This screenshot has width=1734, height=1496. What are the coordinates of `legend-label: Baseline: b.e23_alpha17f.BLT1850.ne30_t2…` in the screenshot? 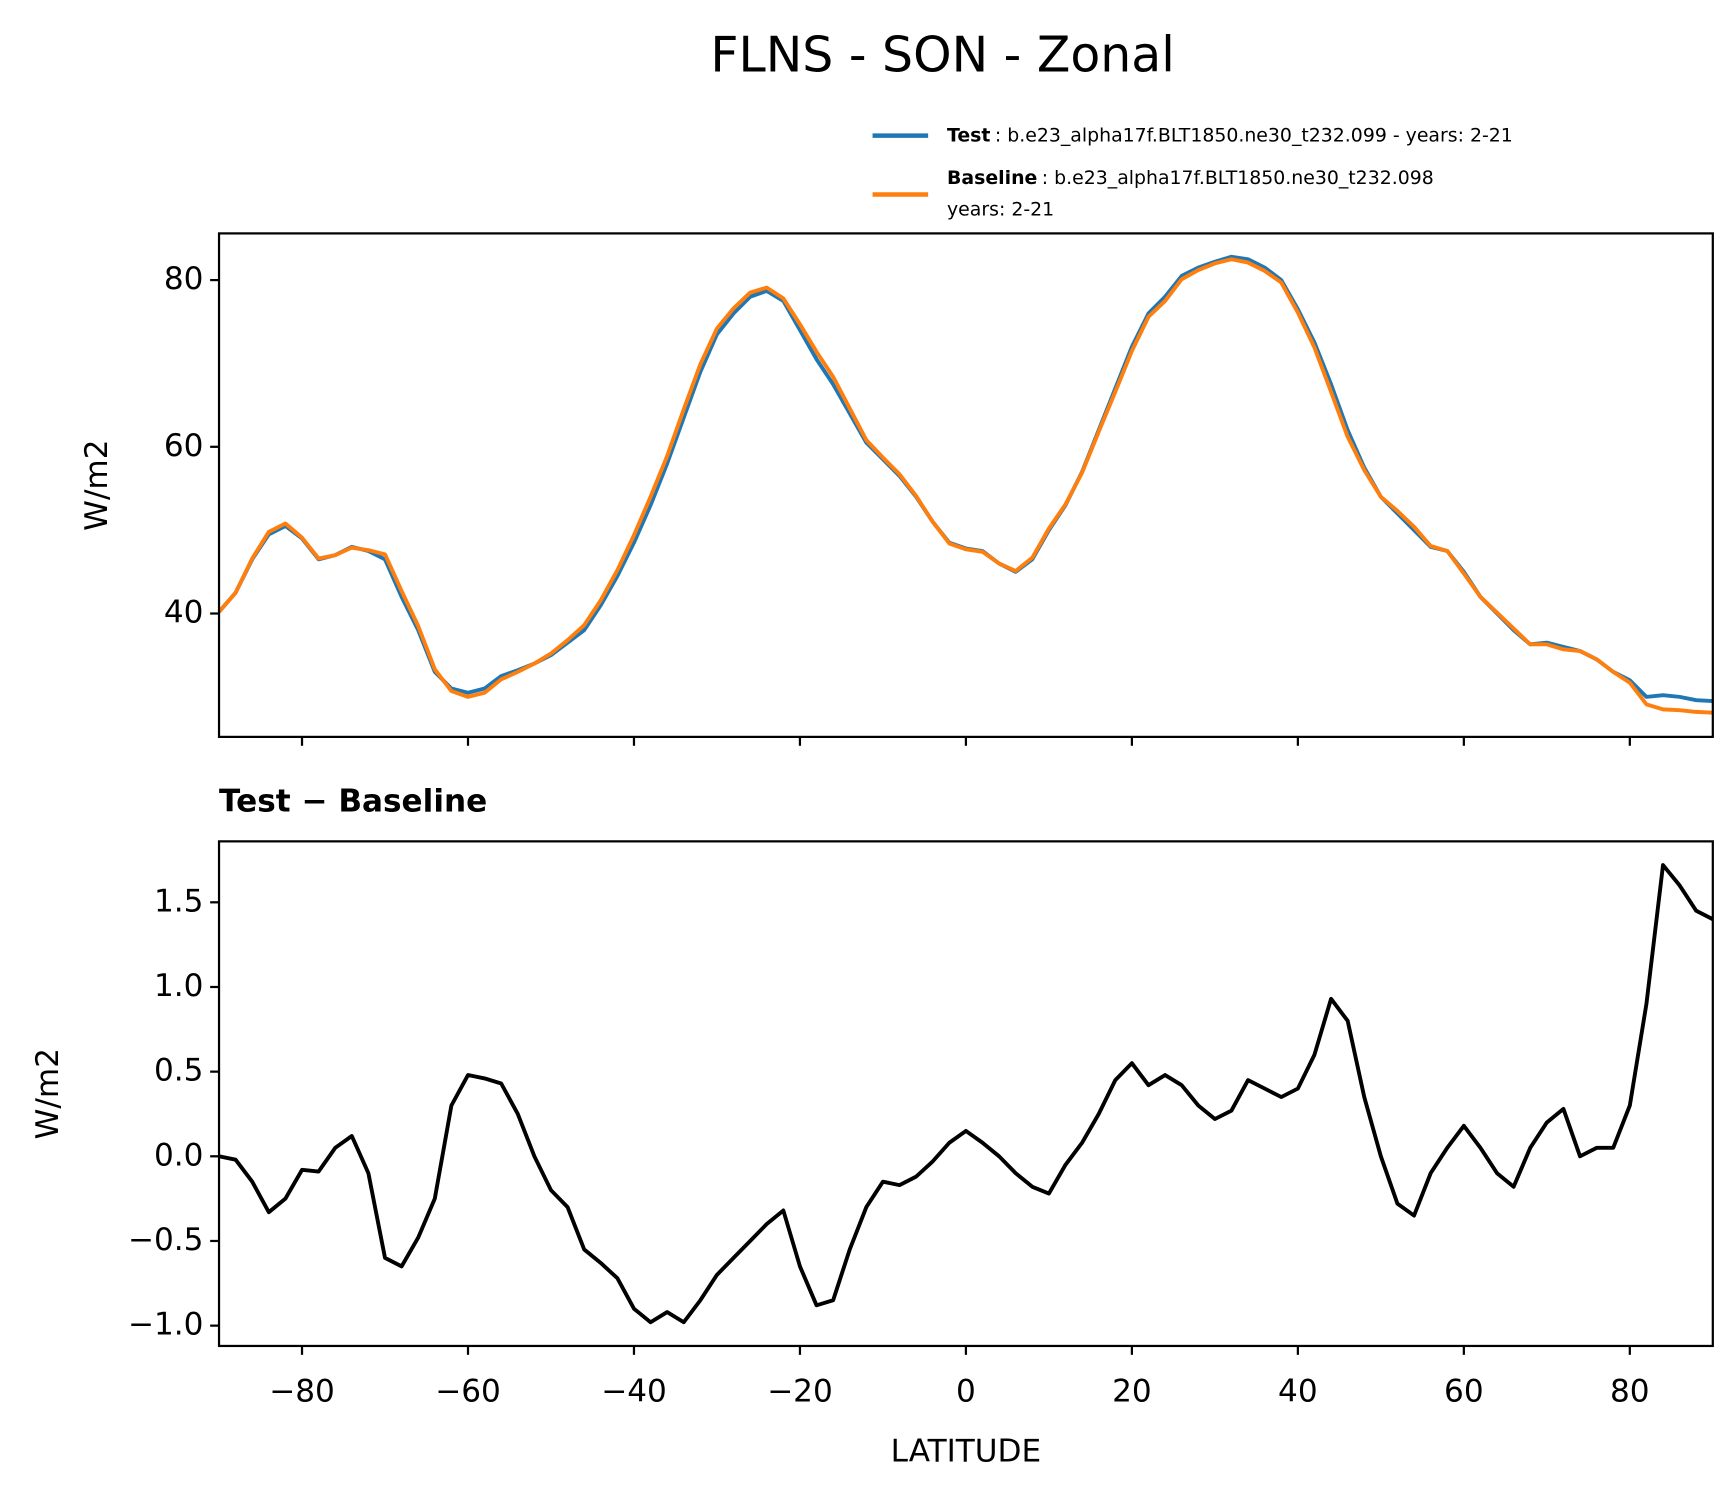 It's located at (1190, 177).